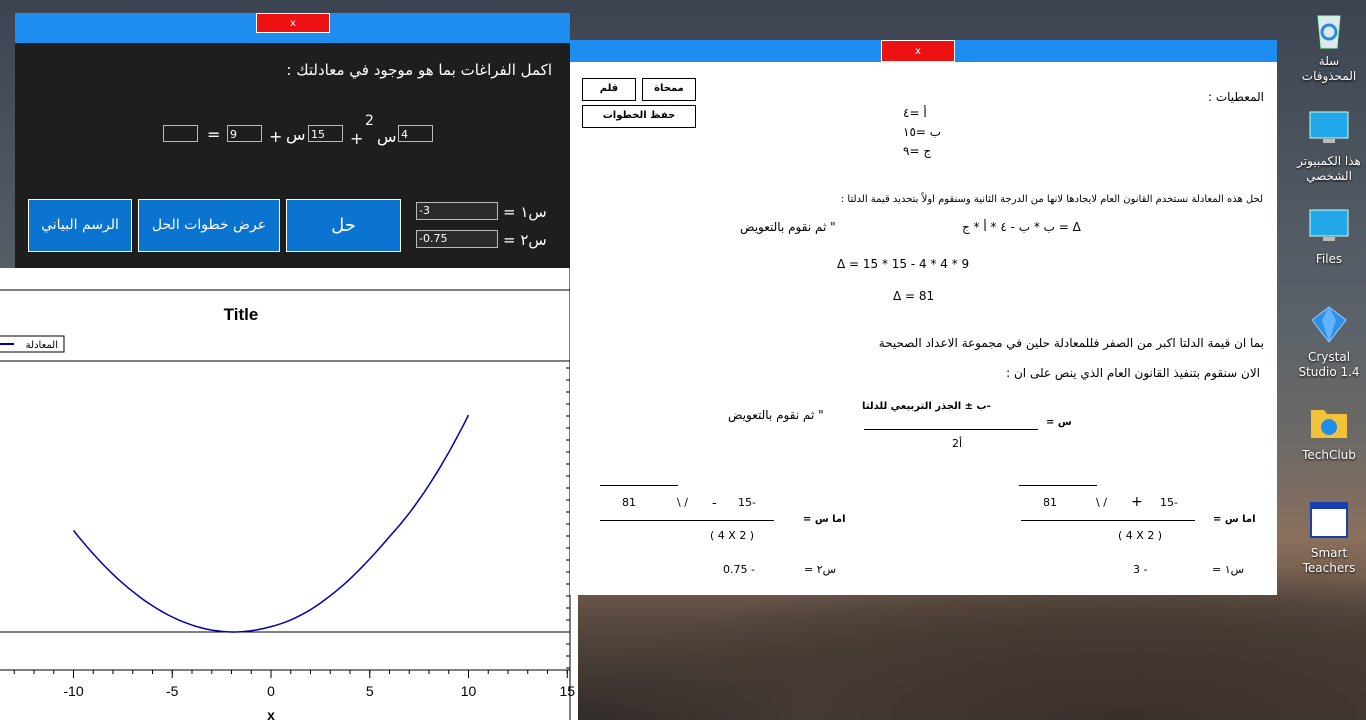 This screenshot has width=1366, height=724. Describe the element at coordinates (343, 225) in the screenshot. I see `solve-button: حل` at that location.